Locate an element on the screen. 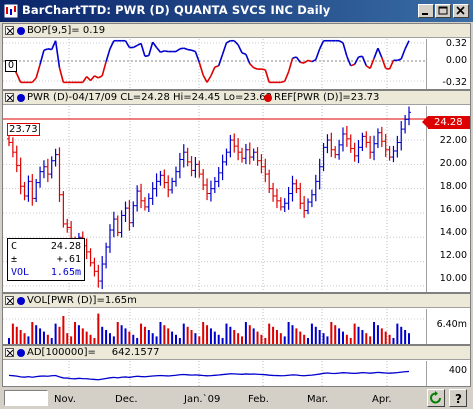  axis-tick: 20.00 is located at coordinates (453, 163).